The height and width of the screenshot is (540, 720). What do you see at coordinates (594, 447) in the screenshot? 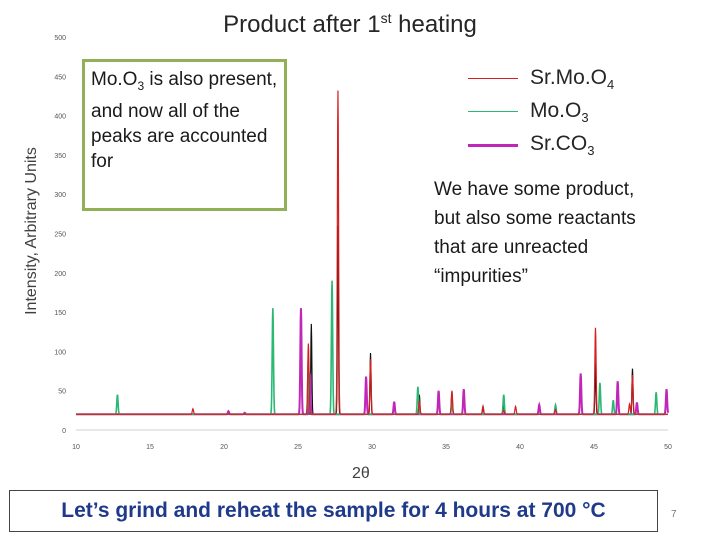
I see `x-tick-label: 45` at bounding box center [594, 447].